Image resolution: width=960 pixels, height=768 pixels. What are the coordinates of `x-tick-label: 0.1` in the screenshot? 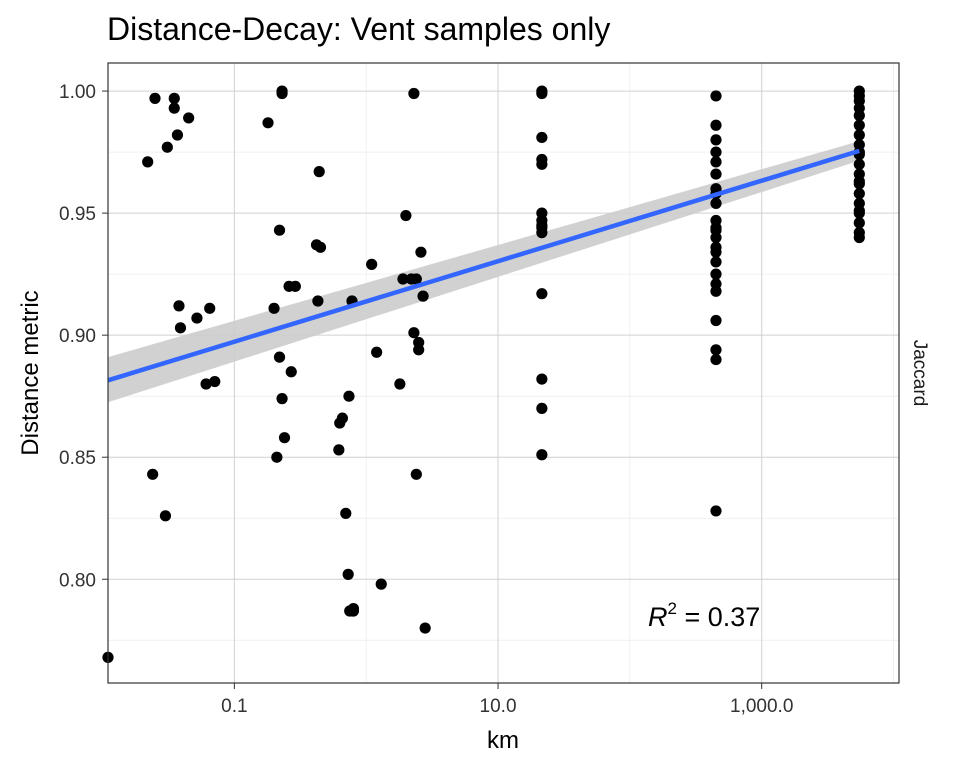 It's located at (234, 706).